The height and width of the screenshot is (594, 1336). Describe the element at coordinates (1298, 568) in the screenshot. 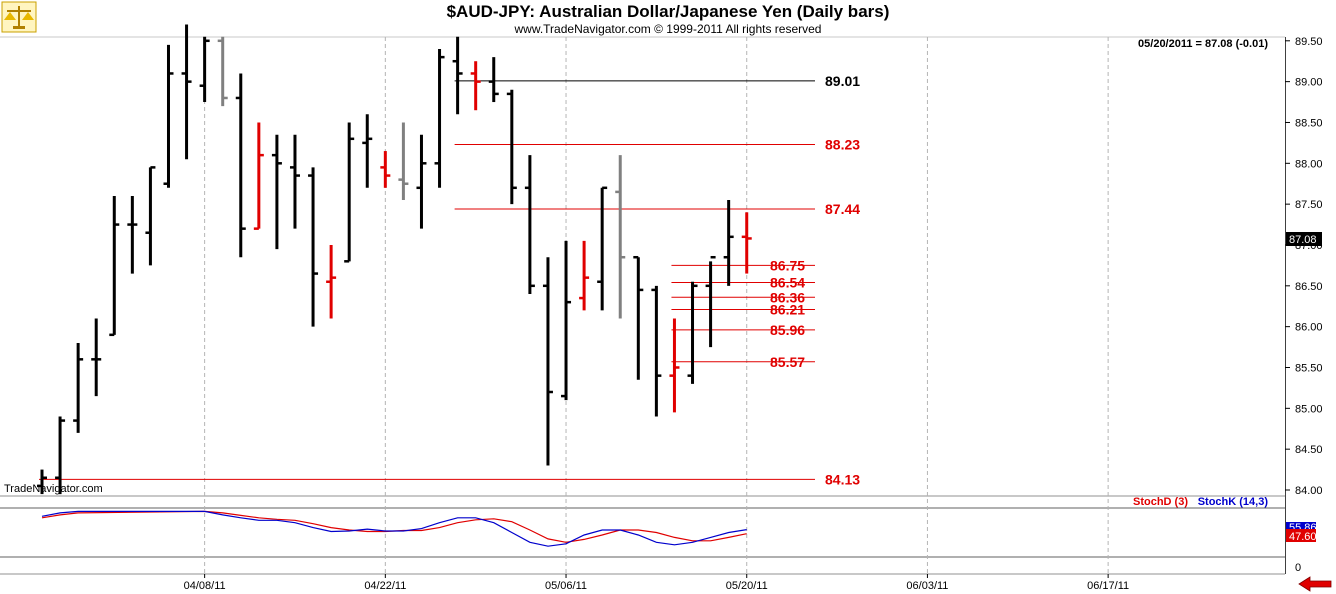

I see `stoch-y-tick-label: 0` at that location.